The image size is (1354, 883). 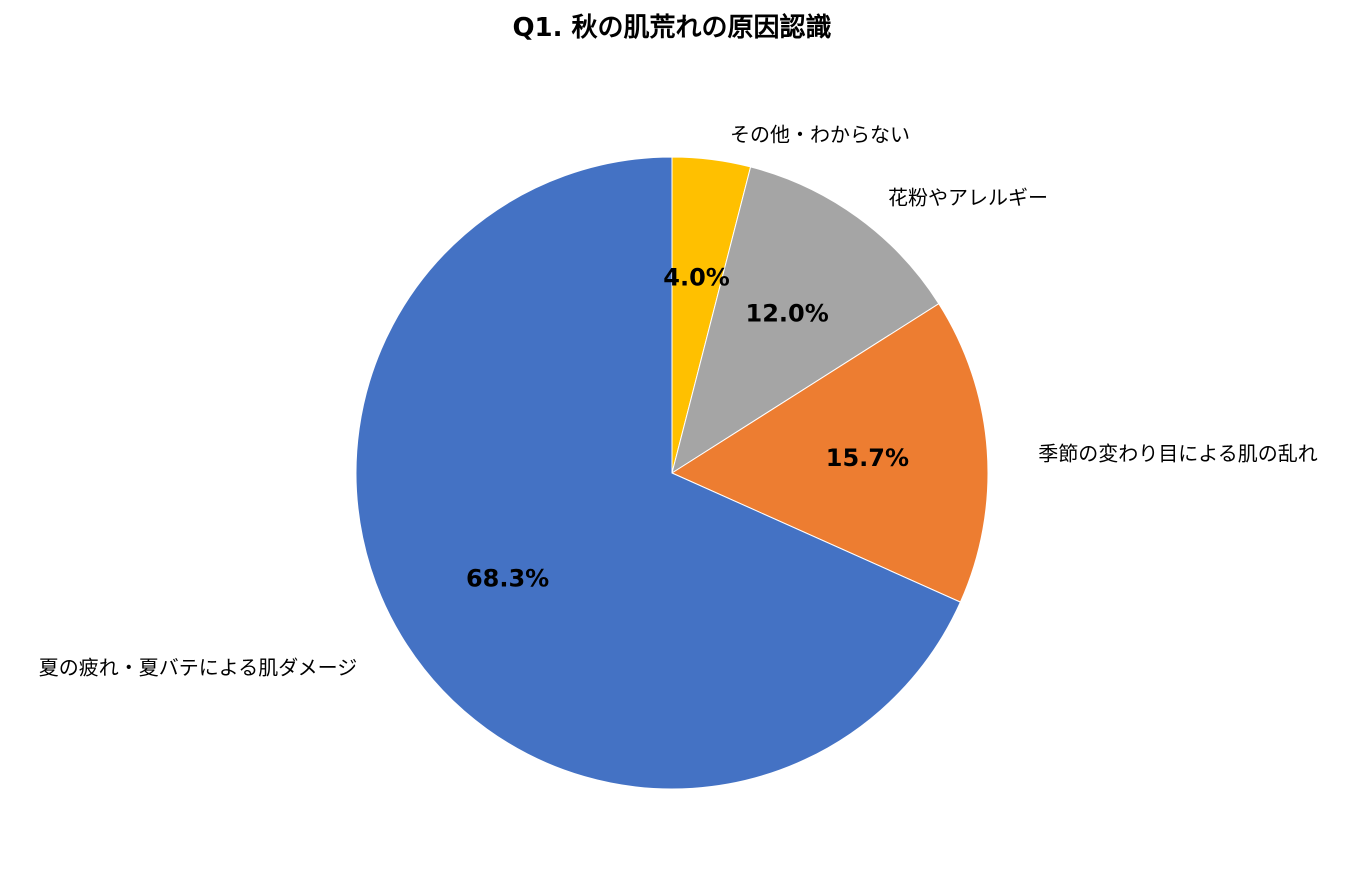 I want to click on percent-label-2: 12.0%, so click(x=787, y=313).